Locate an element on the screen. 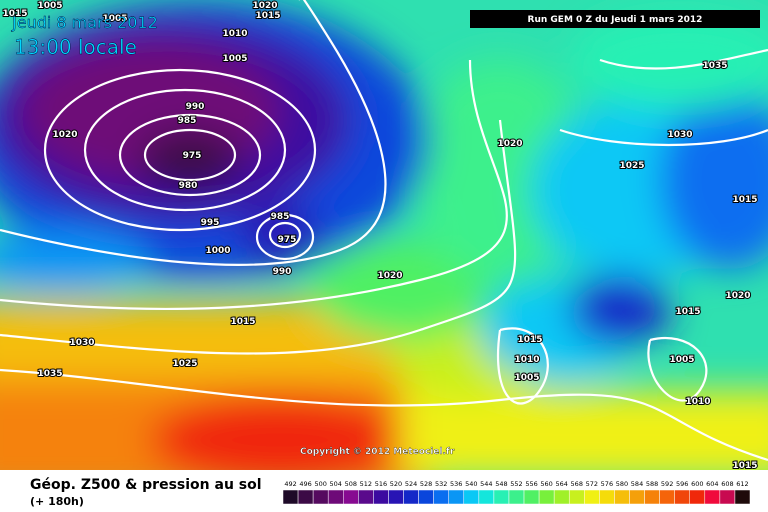 The image size is (768, 512). color-scale-label: 612 is located at coordinates (742, 484).